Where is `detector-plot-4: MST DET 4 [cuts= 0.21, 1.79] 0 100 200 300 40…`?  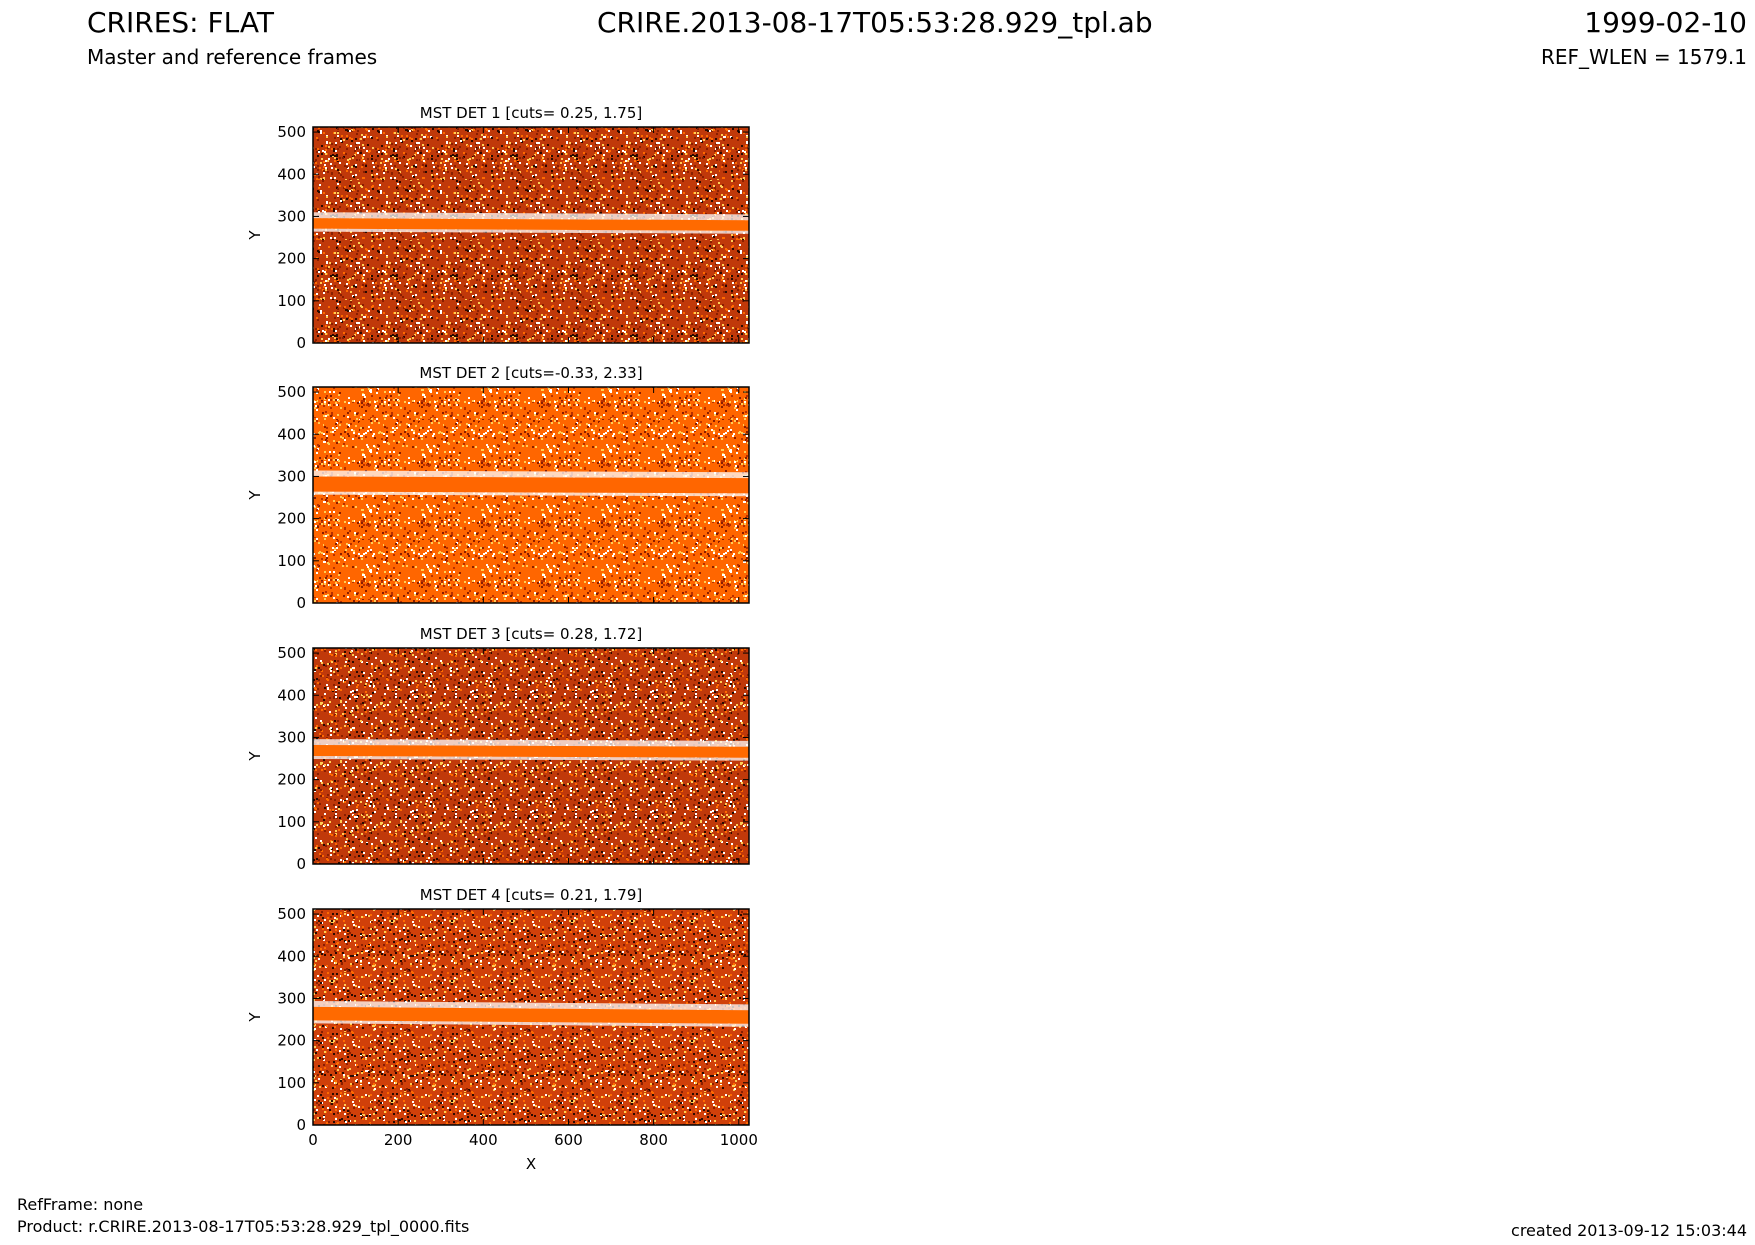 detector-plot-4: MST DET 4 [cuts= 0.21, 1.79] 0 100 200 300 40… is located at coordinates (502, 1029).